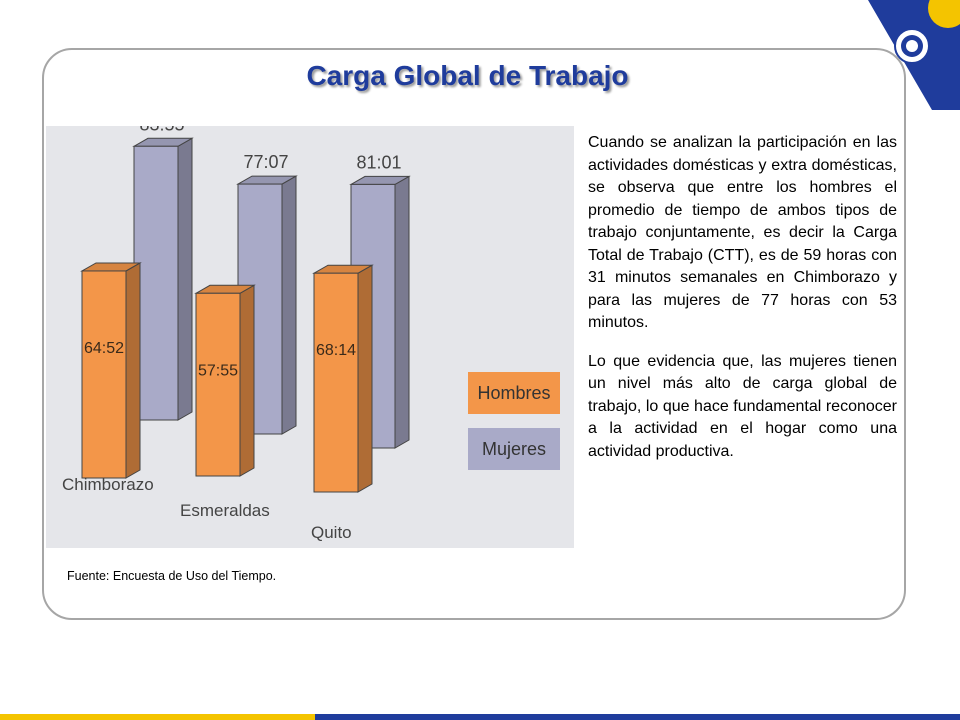 This screenshot has width=960, height=720. Describe the element at coordinates (108, 484) in the screenshot. I see `category-label-0: Chimborazo` at that location.